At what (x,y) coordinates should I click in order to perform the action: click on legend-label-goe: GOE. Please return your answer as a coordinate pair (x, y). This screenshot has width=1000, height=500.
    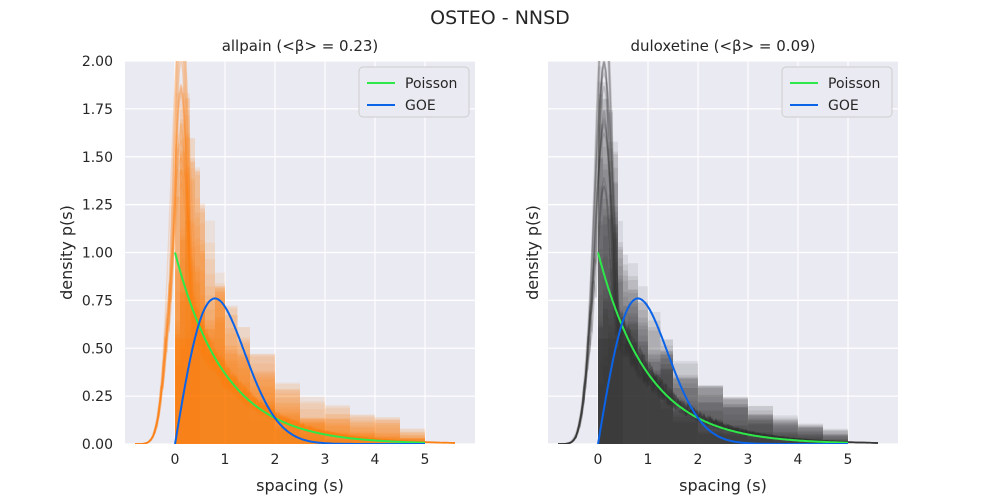
    Looking at the image, I should click on (420, 106).